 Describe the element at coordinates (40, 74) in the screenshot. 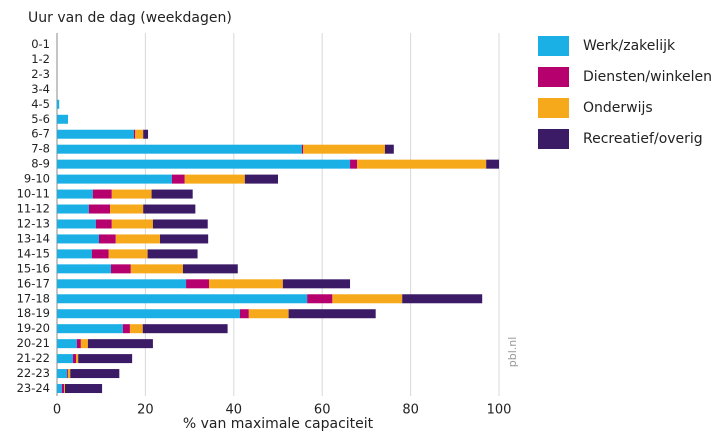

I see `y-tick-label: 2-3` at that location.